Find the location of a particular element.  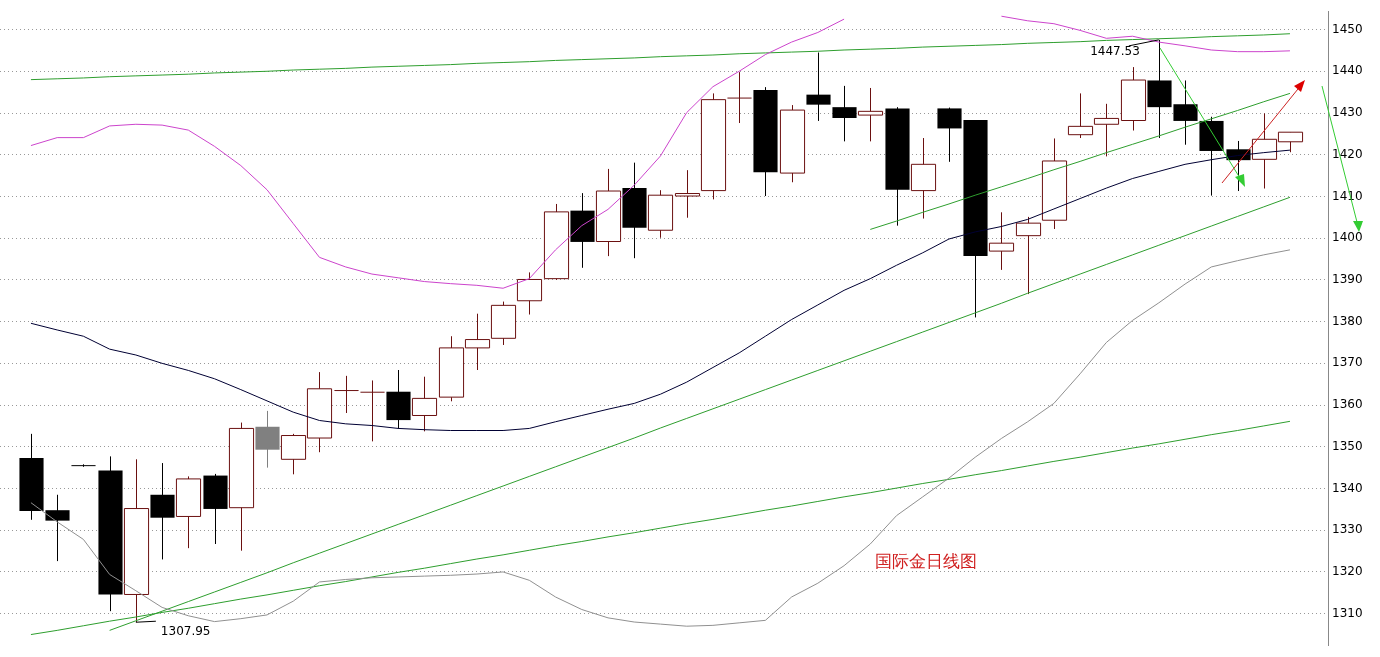

y-tick-label: 1430 is located at coordinates (1347, 112).